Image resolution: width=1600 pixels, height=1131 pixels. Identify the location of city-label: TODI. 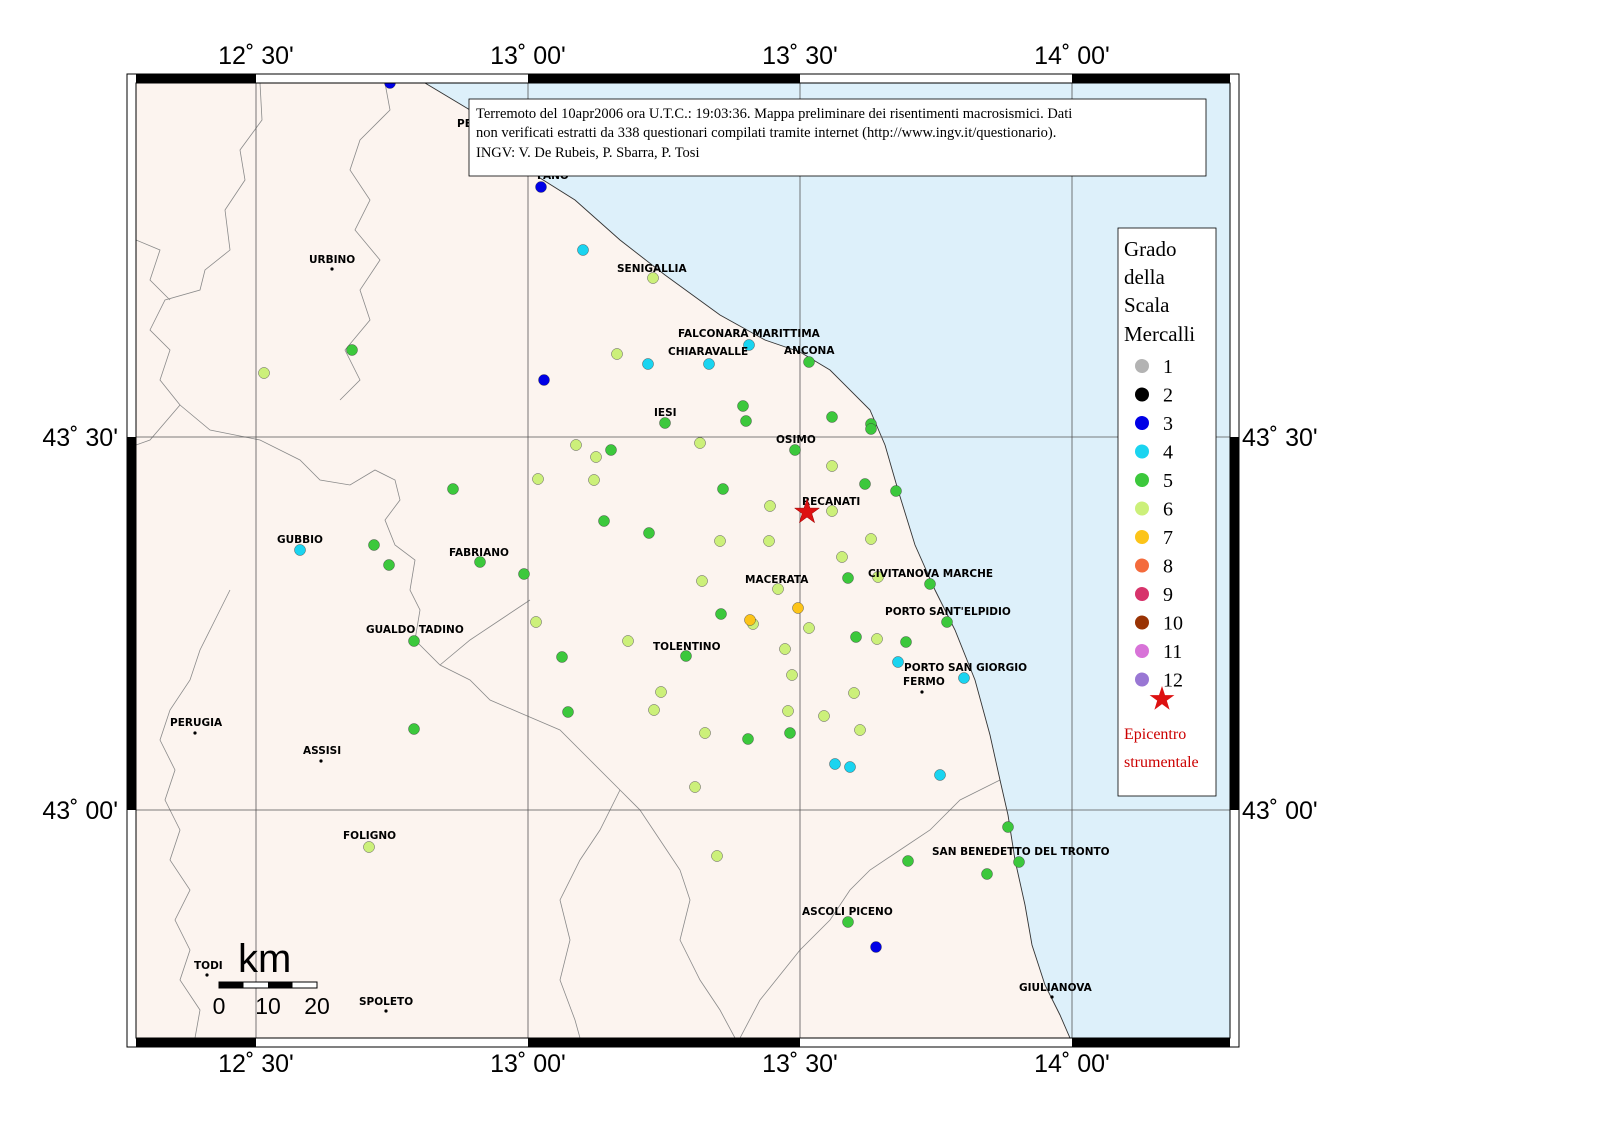
(208, 966).